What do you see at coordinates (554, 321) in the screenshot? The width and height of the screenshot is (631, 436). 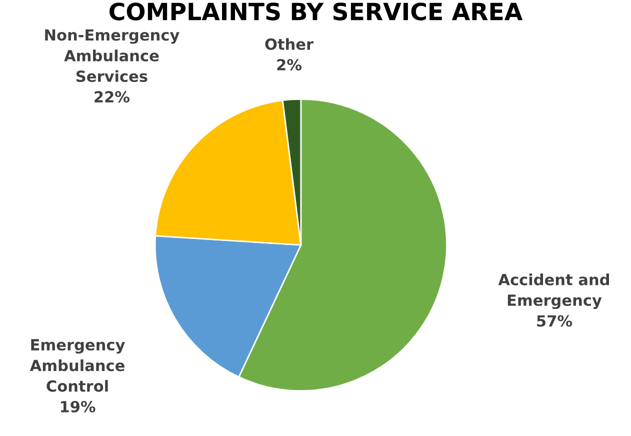 I see `data-label: 57%` at bounding box center [554, 321].